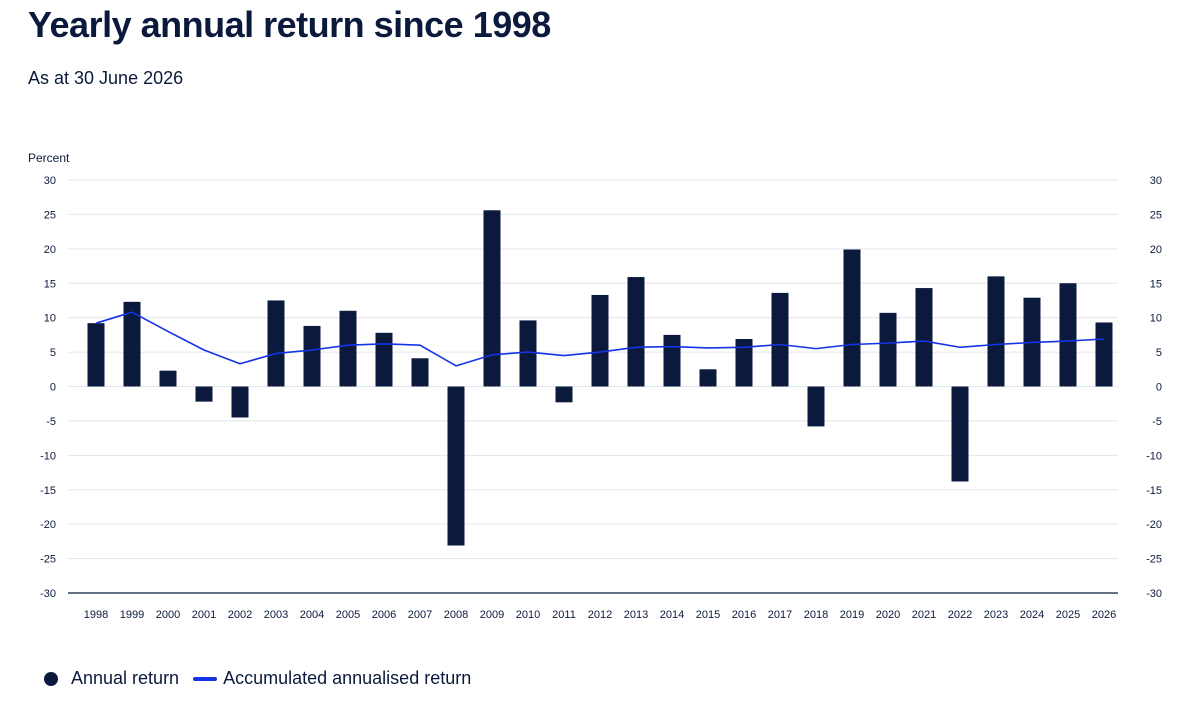 Image resolution: width=1200 pixels, height=706 pixels. I want to click on x-tick-label: 2007, so click(420, 615).